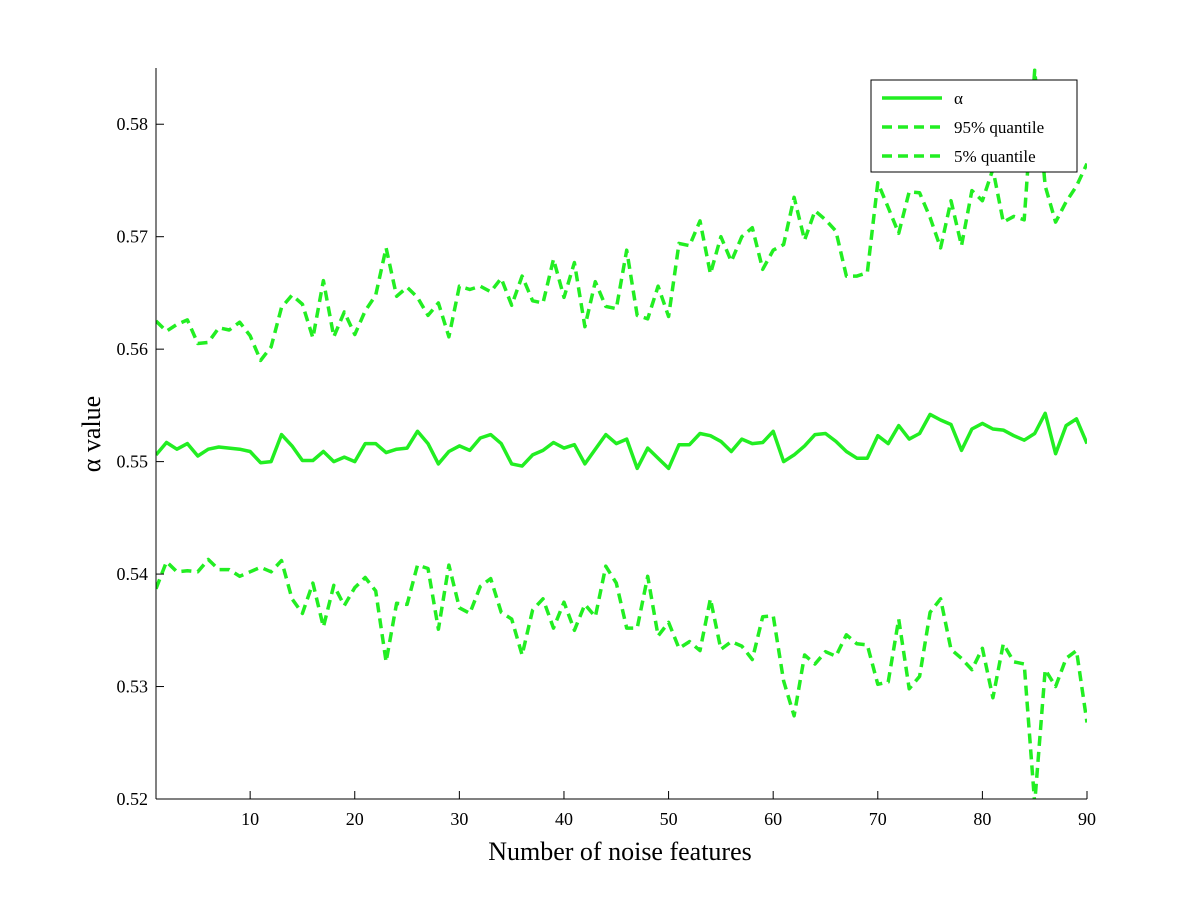 Image resolution: width=1200 pixels, height=900 pixels. I want to click on y-tick-label: 0.54, so click(133, 574).